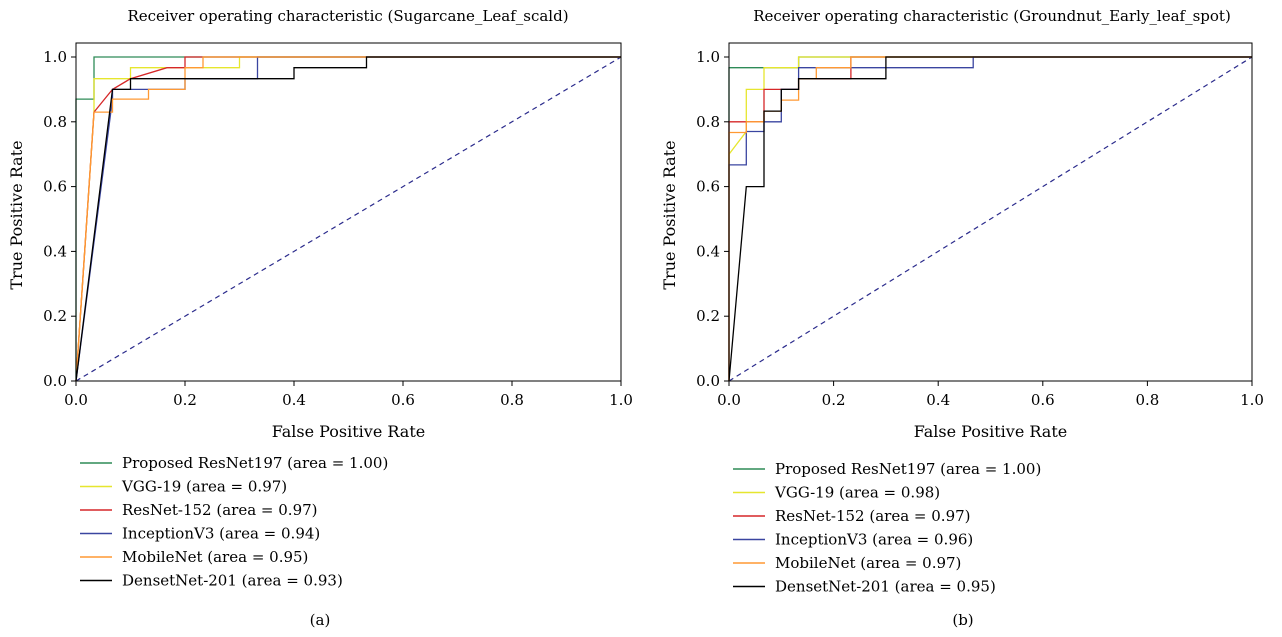  What do you see at coordinates (885, 587) in the screenshot?
I see `legend-entry: DensetNet-201 (area = 0.95)` at bounding box center [885, 587].